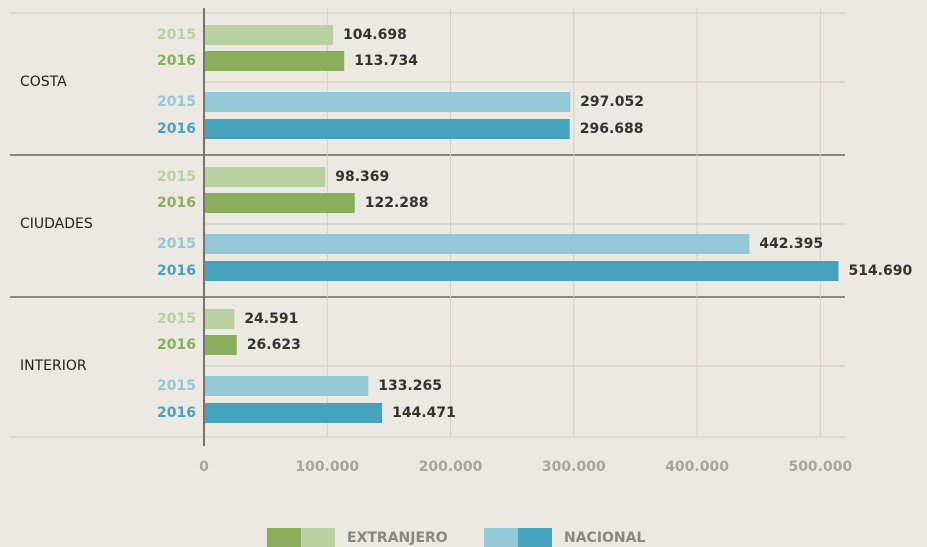  I want to click on x-tick-label: 300.000, so click(574, 467).